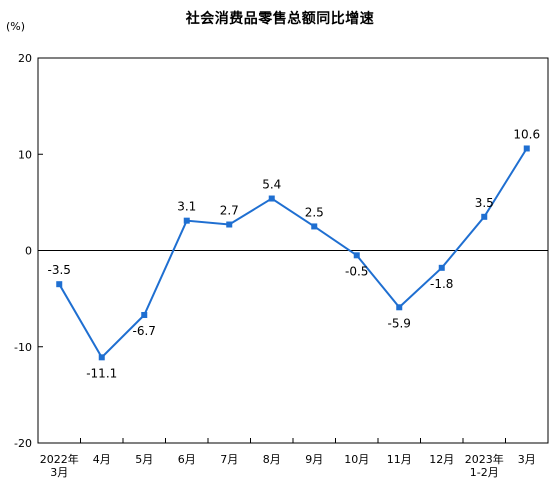  Describe the element at coordinates (526, 134) in the screenshot. I see `data-label: 10.6` at that location.